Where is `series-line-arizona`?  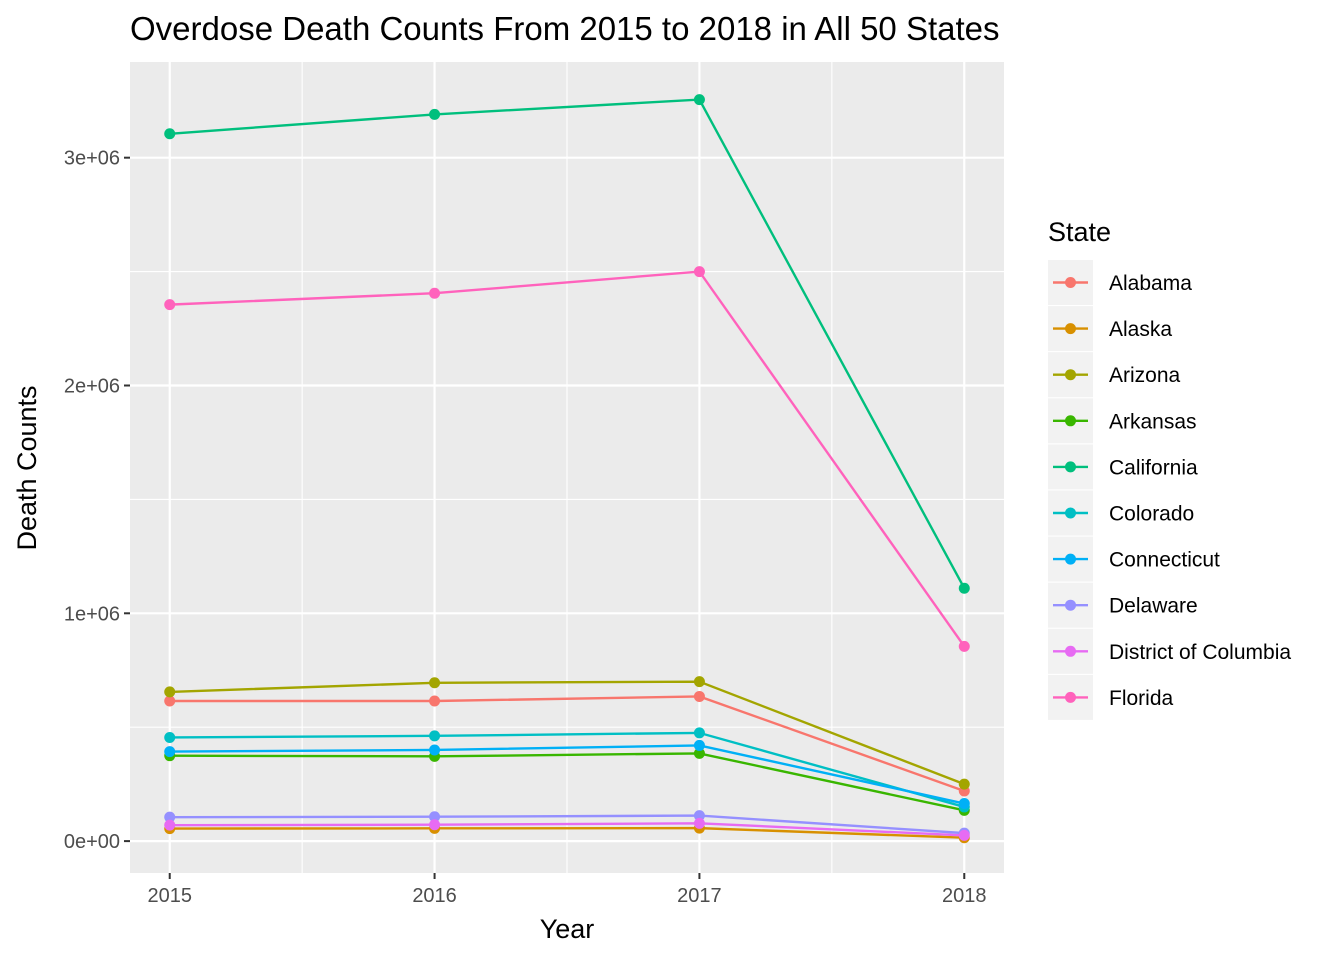
series-line-arizona is located at coordinates (567, 733).